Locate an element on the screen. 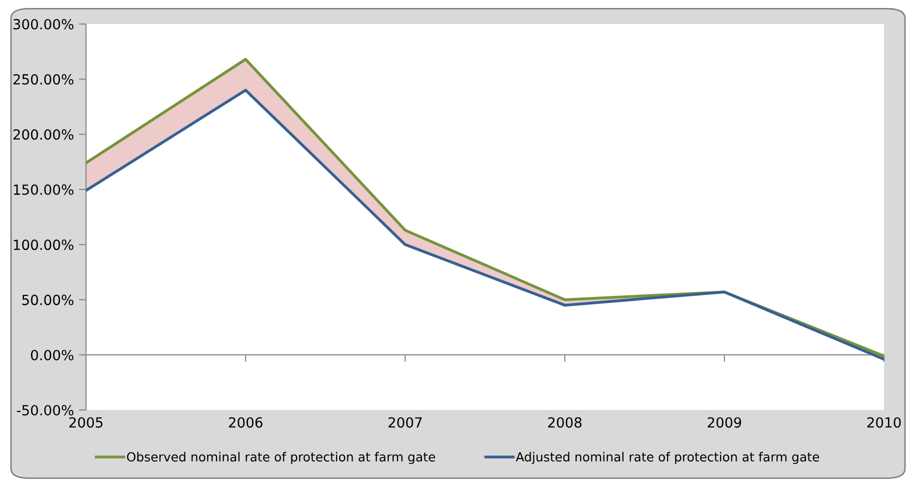 Image resolution: width=916 pixels, height=484 pixels. x-tick-label: 2005 is located at coordinates (85, 422).